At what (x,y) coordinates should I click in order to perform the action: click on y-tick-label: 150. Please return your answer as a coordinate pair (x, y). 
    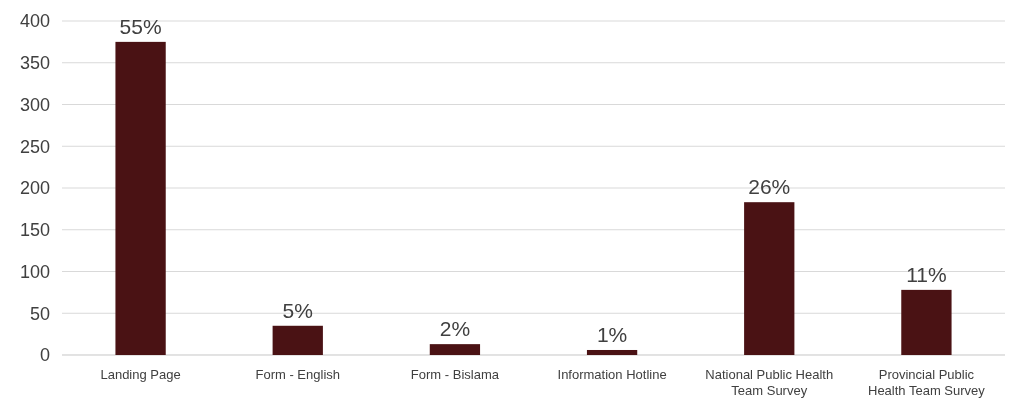
    Looking at the image, I should click on (34, 230).